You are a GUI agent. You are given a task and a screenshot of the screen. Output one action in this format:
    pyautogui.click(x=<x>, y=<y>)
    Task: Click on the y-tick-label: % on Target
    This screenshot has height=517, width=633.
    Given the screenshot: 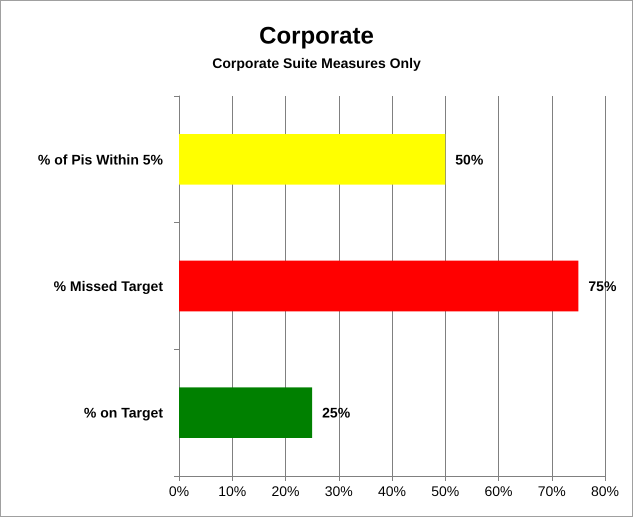 What is the action you would take?
    pyautogui.click(x=124, y=412)
    